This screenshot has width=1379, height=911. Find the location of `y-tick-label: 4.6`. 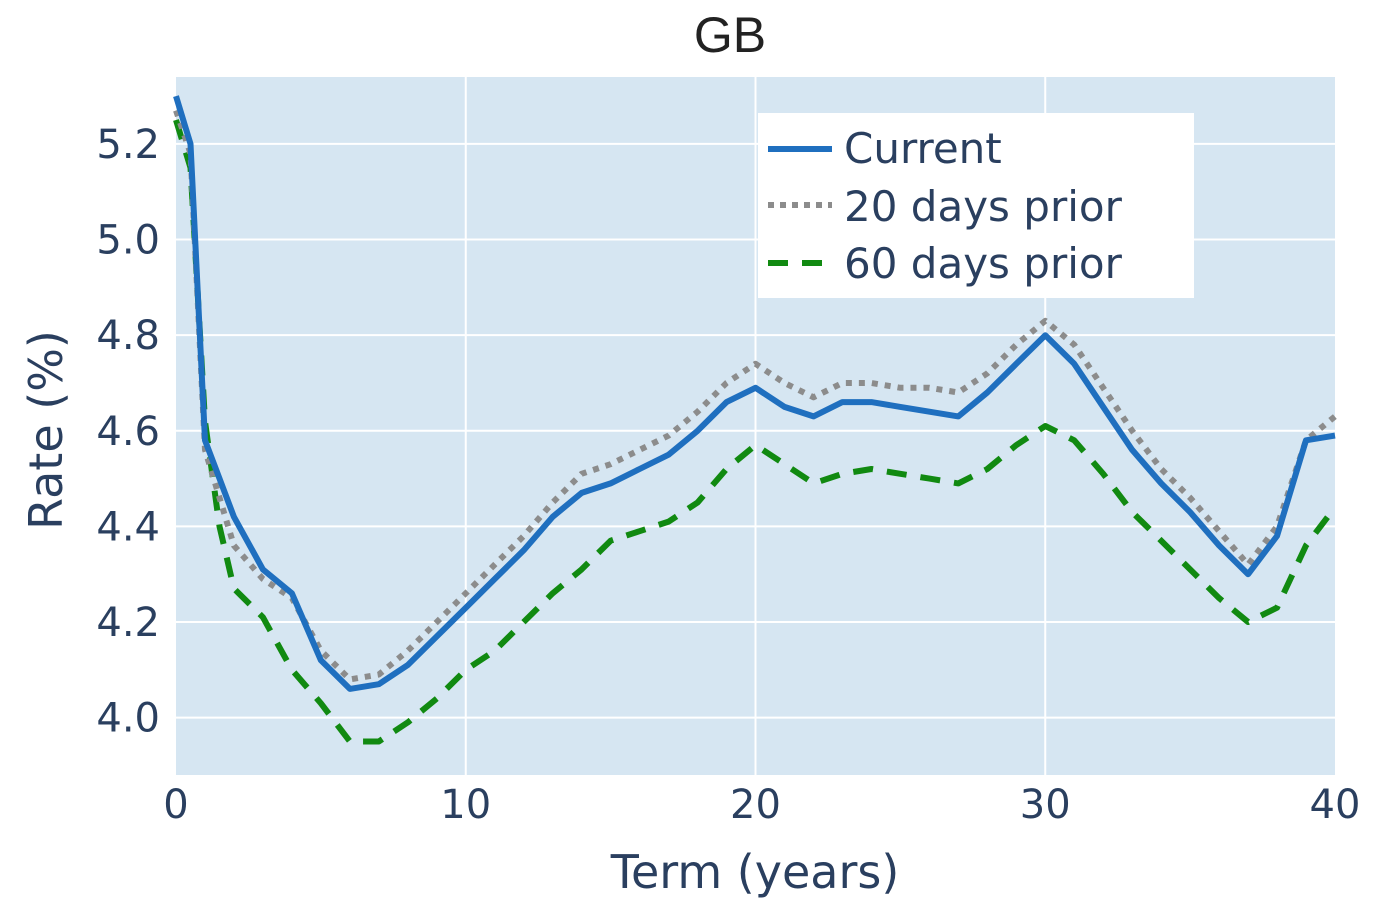

y-tick-label: 4.6 is located at coordinates (128, 432).